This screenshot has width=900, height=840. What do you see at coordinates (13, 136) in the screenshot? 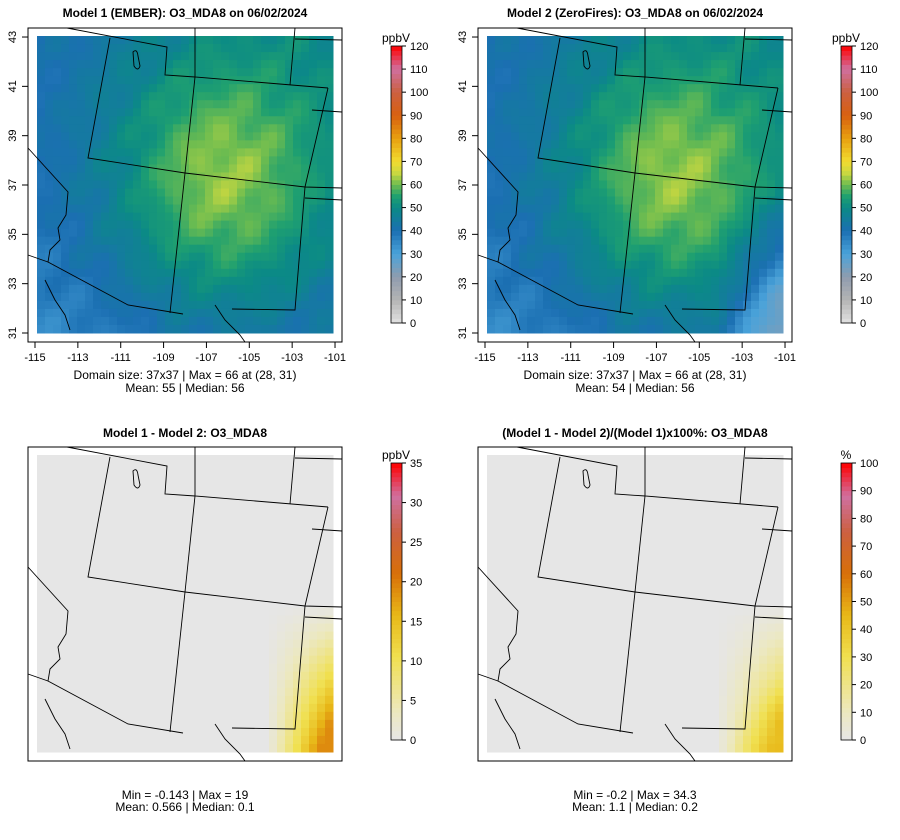
I see `y-tick-label: 39` at bounding box center [13, 136].